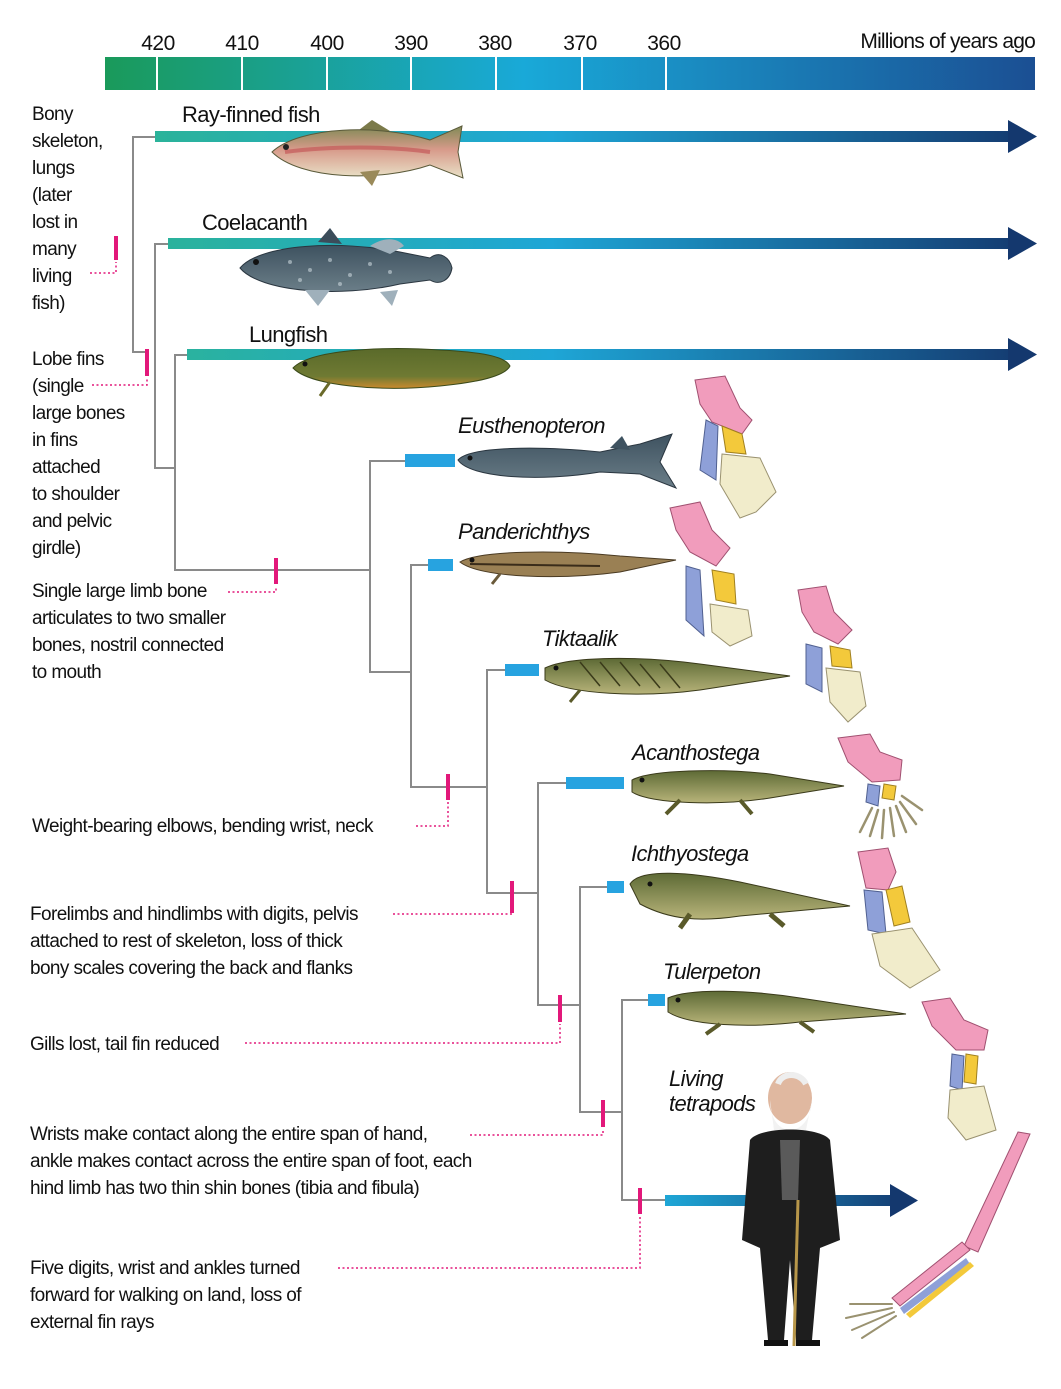  What do you see at coordinates (495, 43) in the screenshot?
I see `time-tick-label: 380` at bounding box center [495, 43].